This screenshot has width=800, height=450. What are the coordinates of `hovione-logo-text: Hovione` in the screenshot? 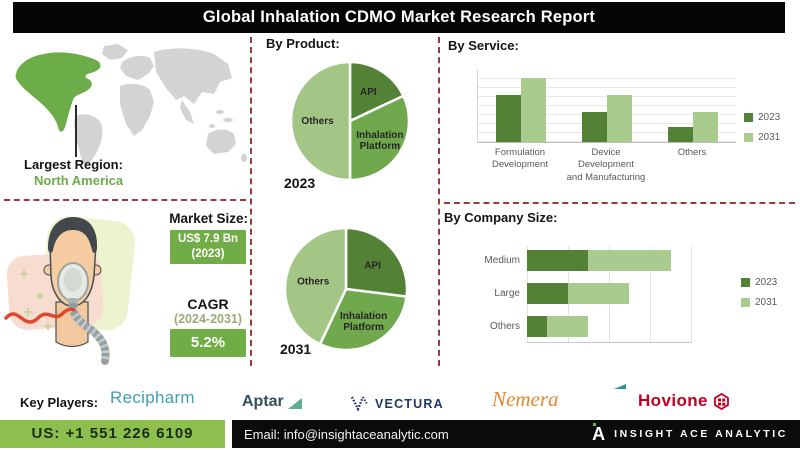 It's located at (673, 400).